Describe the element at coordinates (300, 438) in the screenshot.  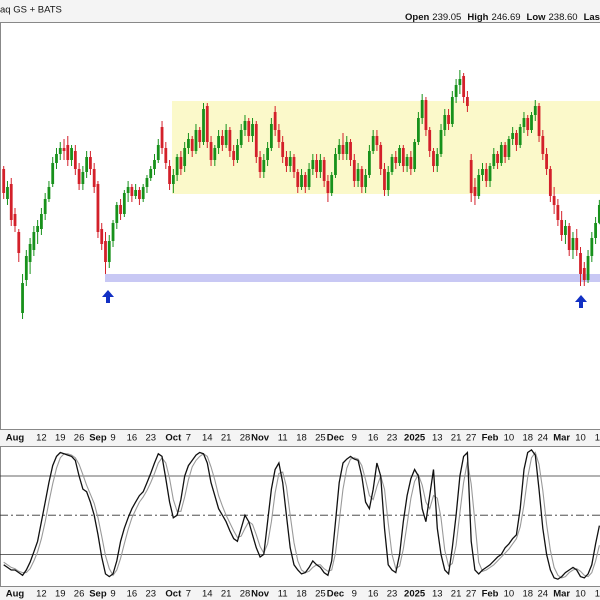
I see `date-axis` at that location.